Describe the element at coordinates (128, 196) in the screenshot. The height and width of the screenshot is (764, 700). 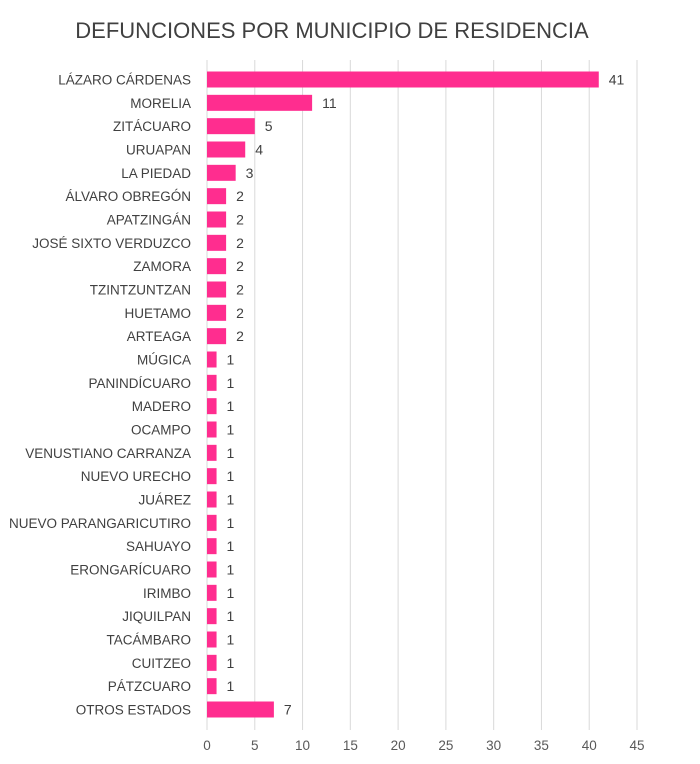
I see `category-label: ÁLVARO OBREGÓN` at that location.